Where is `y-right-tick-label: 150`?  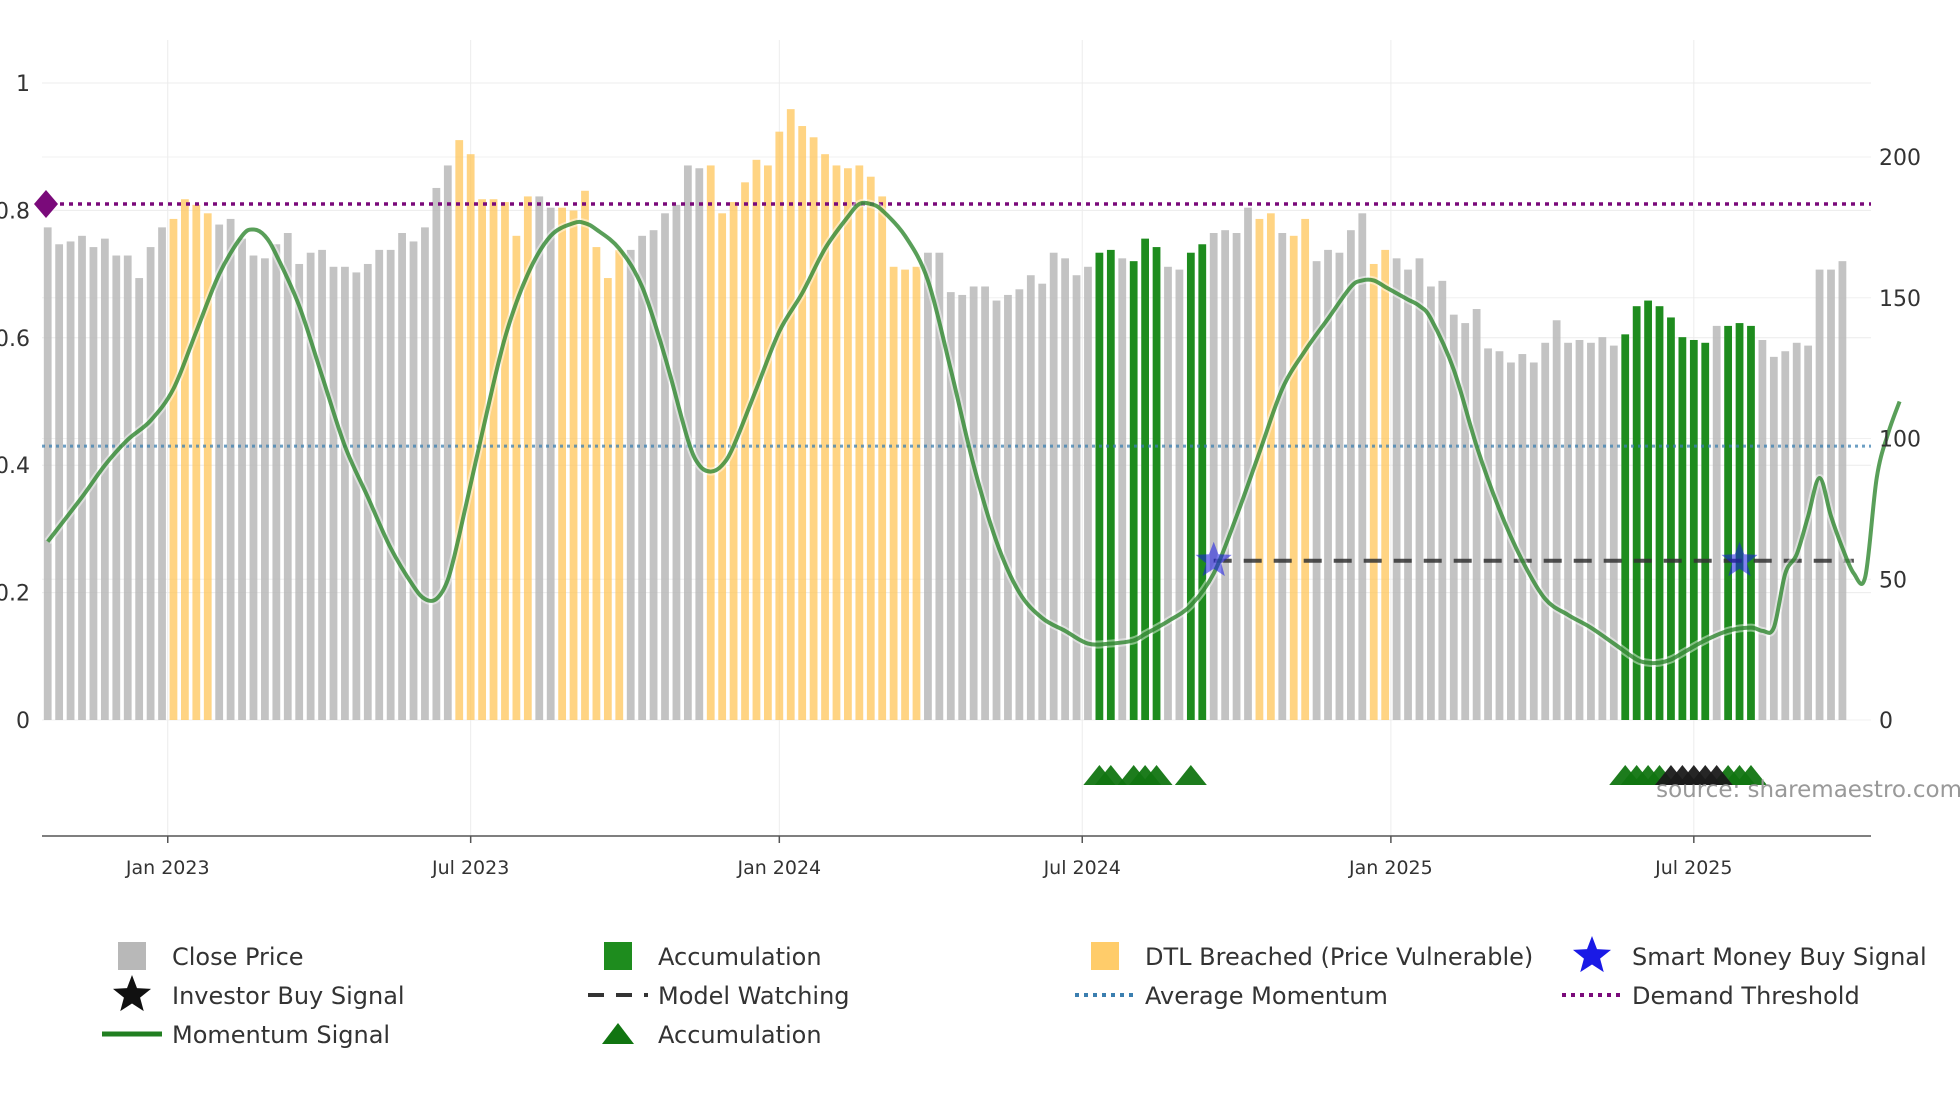
y-right-tick-label: 150 is located at coordinates (1900, 299).